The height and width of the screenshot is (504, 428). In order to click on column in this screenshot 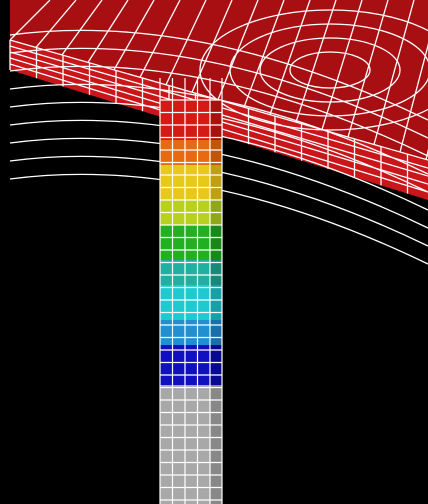, I will do `click(191, 302)`.